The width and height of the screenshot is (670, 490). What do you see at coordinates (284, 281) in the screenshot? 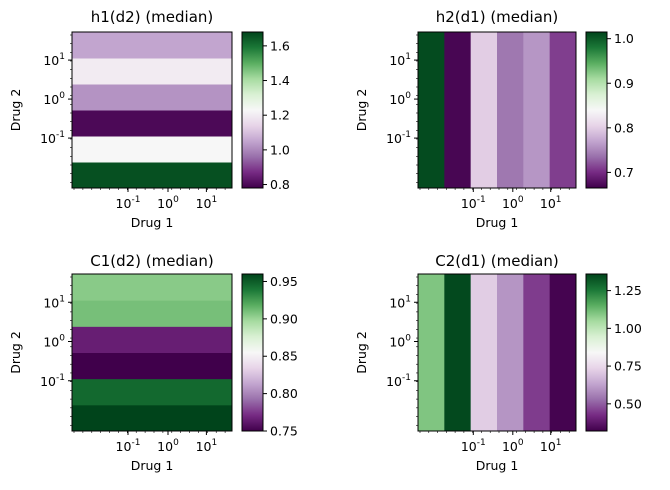
I see `colorbar-tick-label: 0.95` at bounding box center [284, 281].